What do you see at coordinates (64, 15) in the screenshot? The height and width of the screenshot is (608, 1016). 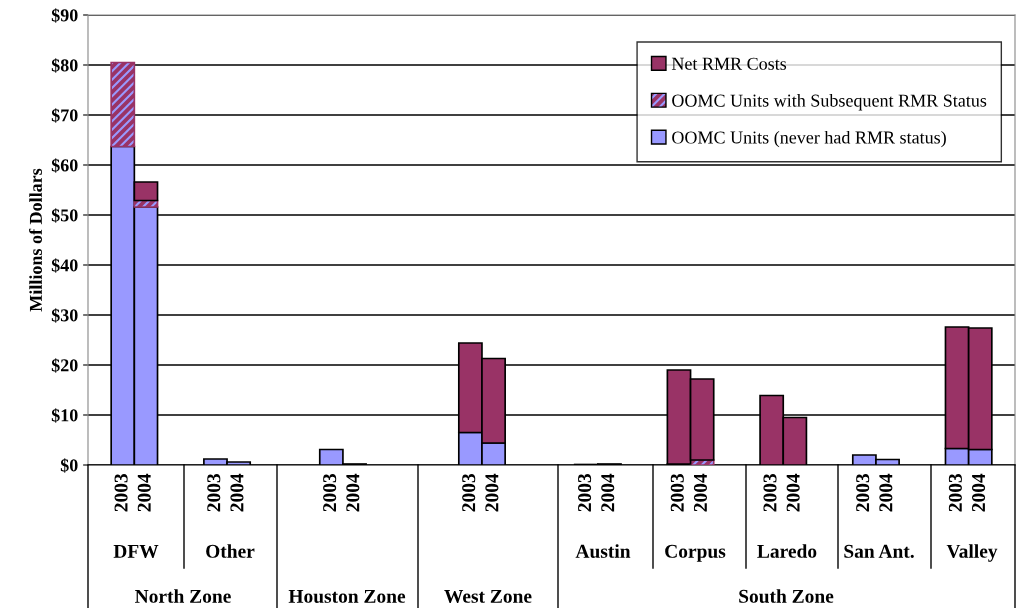 I see `y-tick-label: $90` at bounding box center [64, 15].